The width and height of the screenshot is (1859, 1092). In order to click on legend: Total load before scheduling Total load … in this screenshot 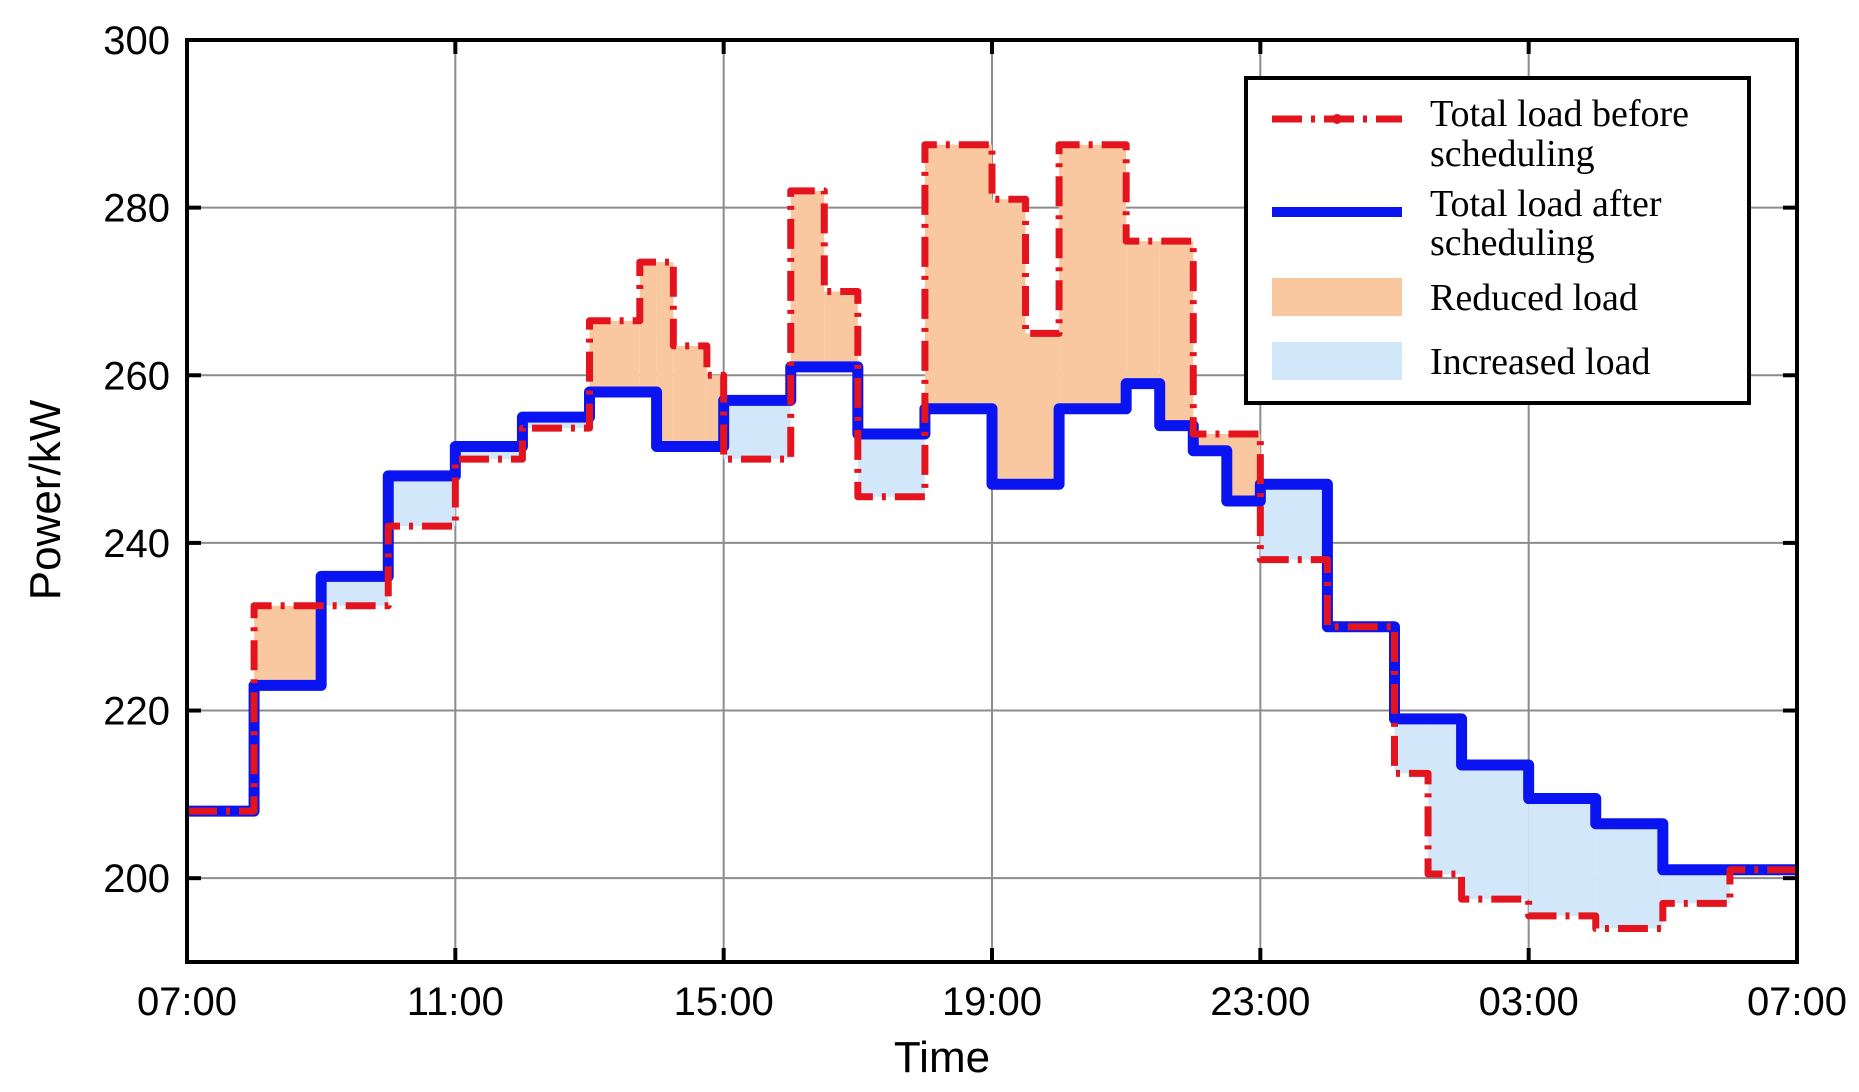, I will do `click(1497, 240)`.